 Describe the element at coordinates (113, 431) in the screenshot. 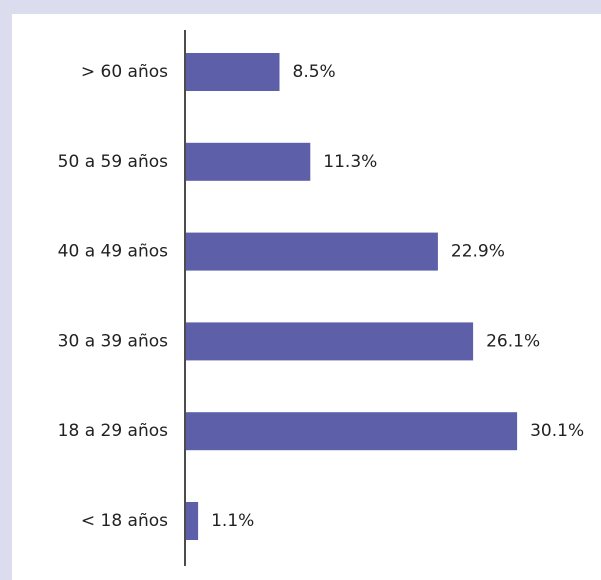

I see `category-label: 18 a 29 años` at that location.